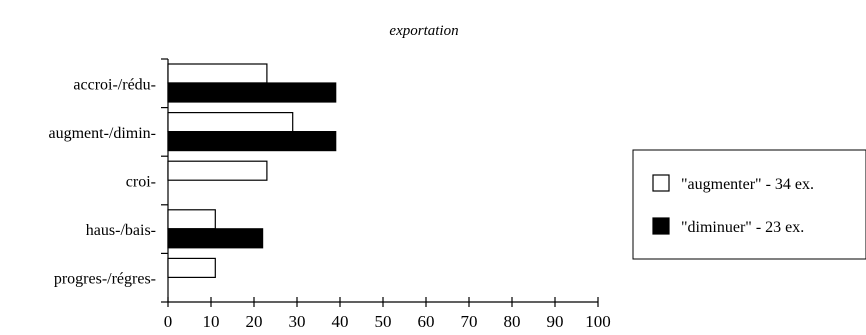  I want to click on y-tick-label: progres-/régres-, so click(105, 279).